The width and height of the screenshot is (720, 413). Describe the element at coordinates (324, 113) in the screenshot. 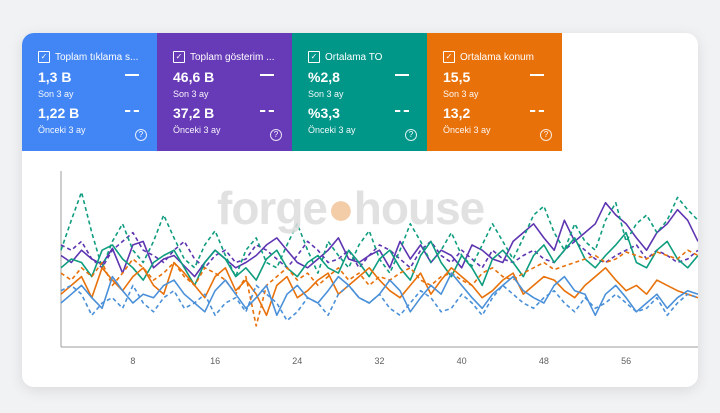

I see `metric-previous-value: %3,3` at that location.